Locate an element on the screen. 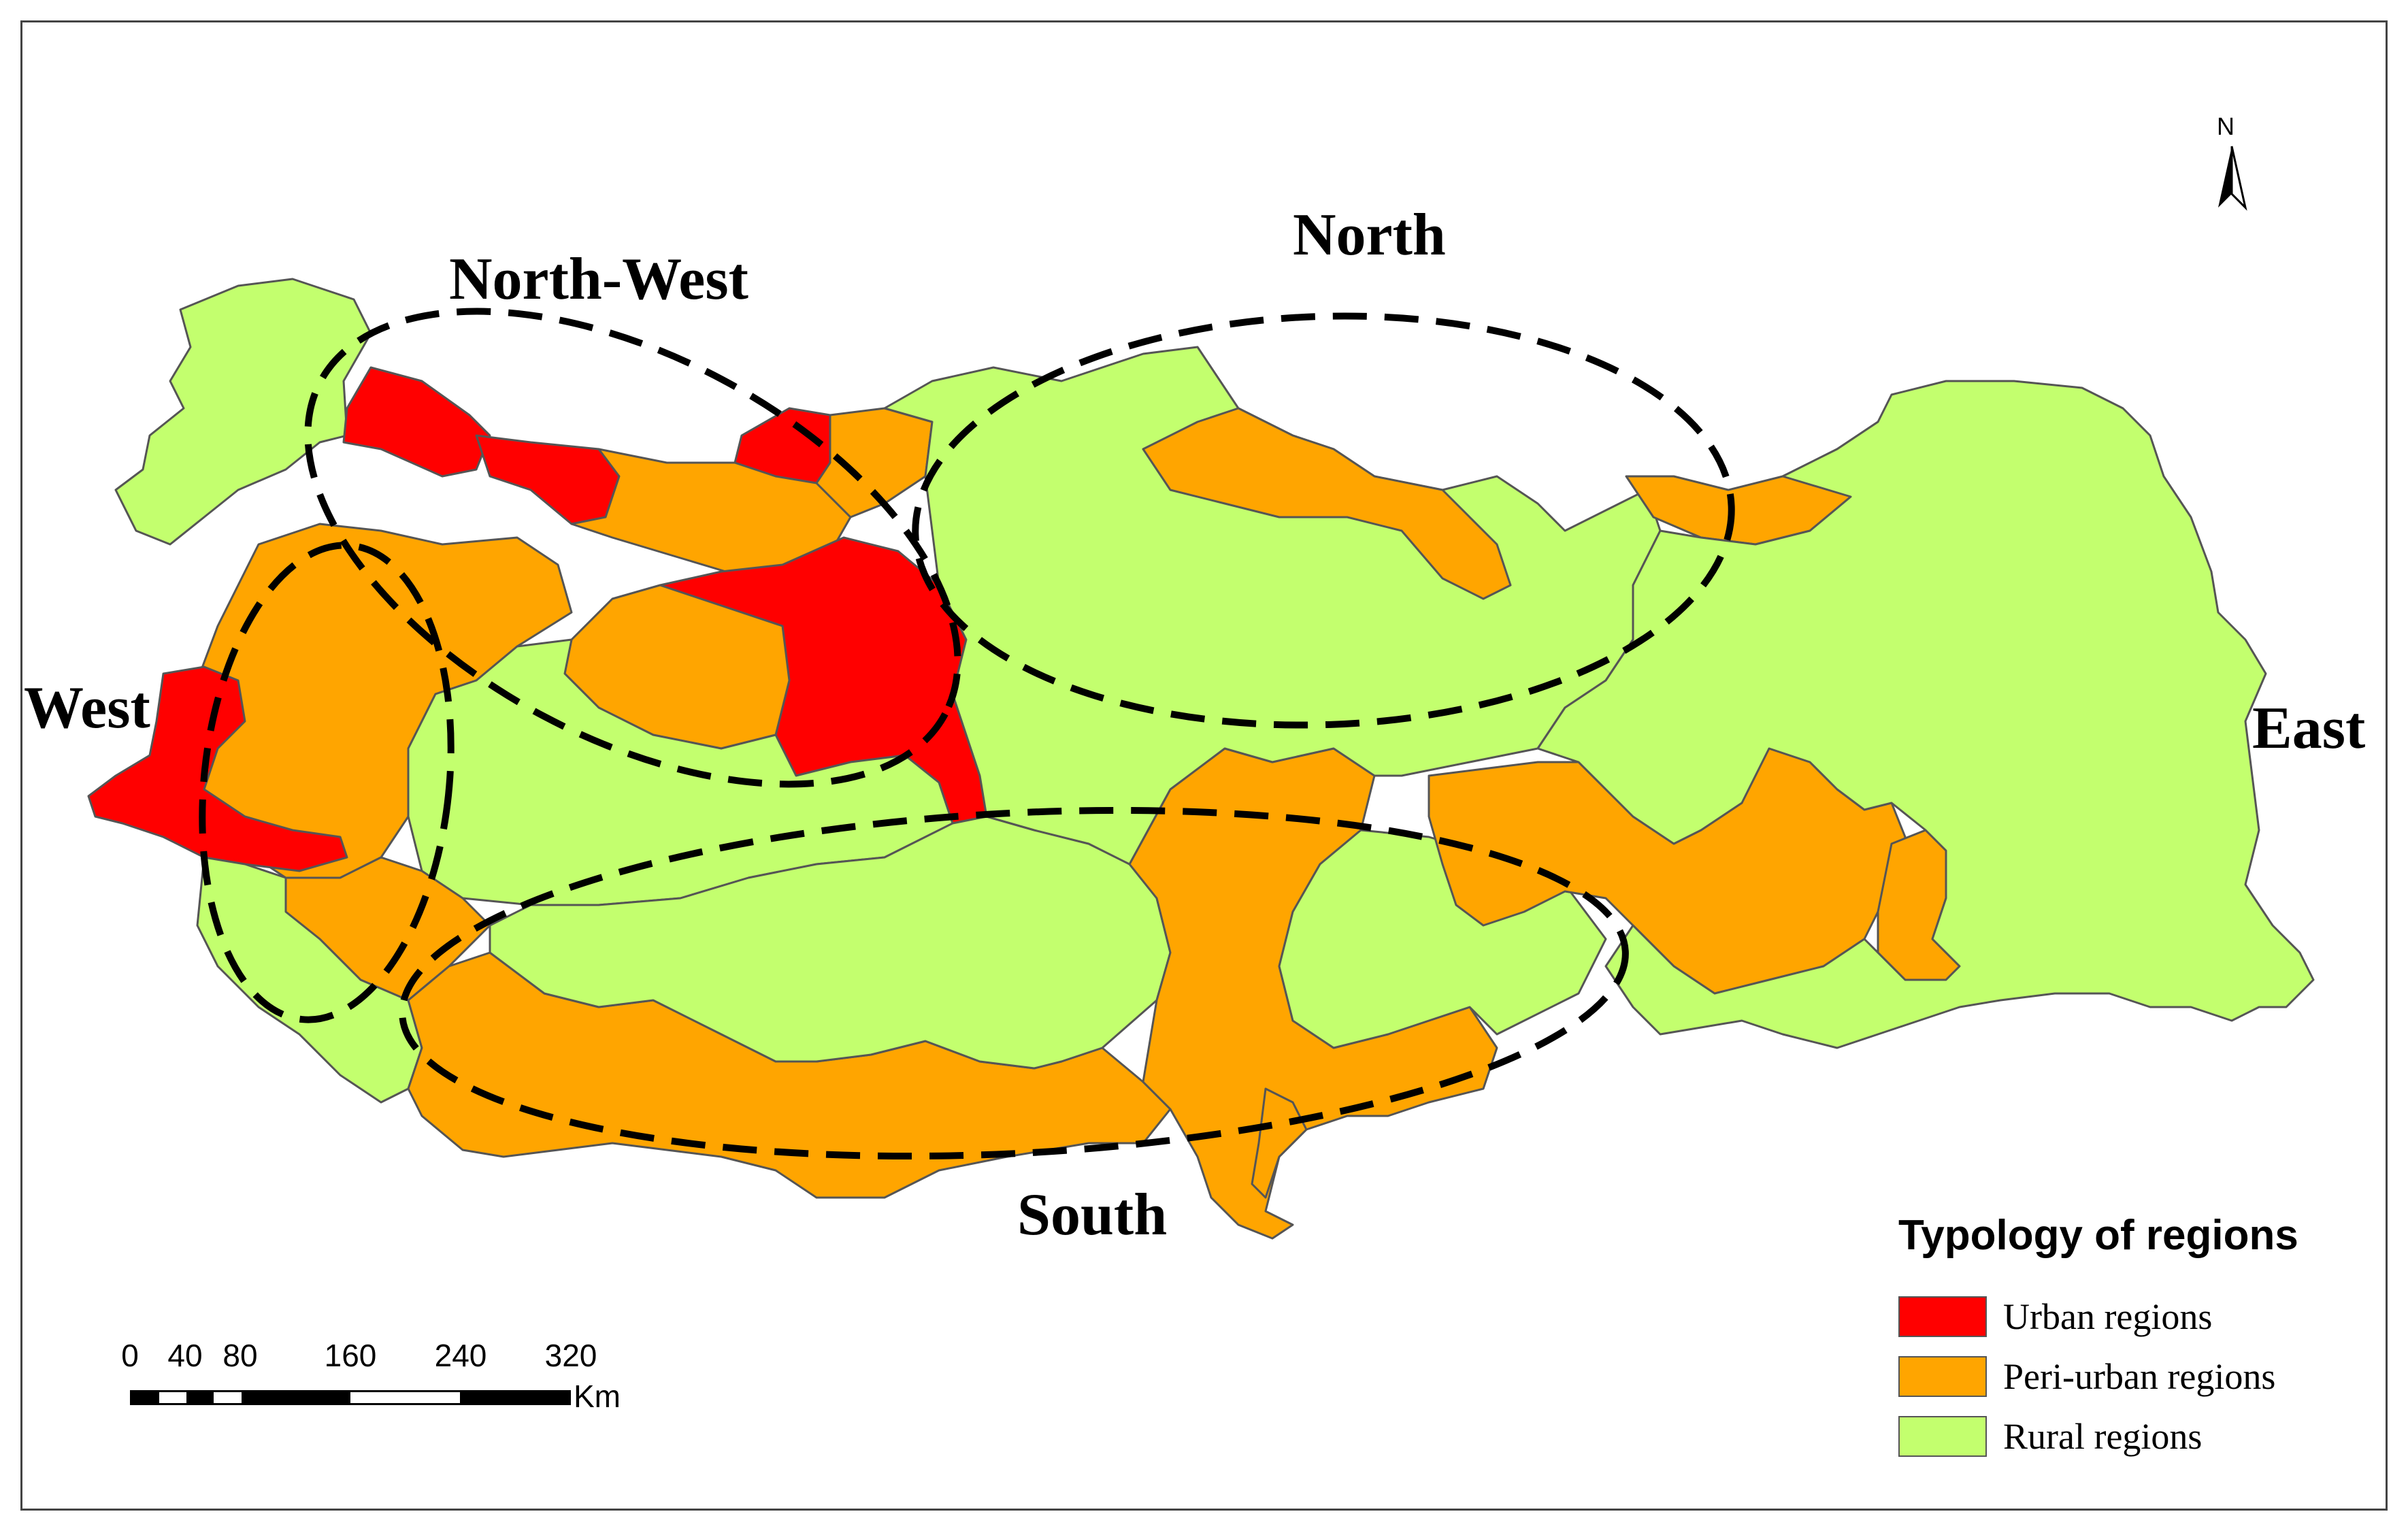 Image resolution: width=2408 pixels, height=1531 pixels. legend-item-urban: Urban regions is located at coordinates (2116, 1317).